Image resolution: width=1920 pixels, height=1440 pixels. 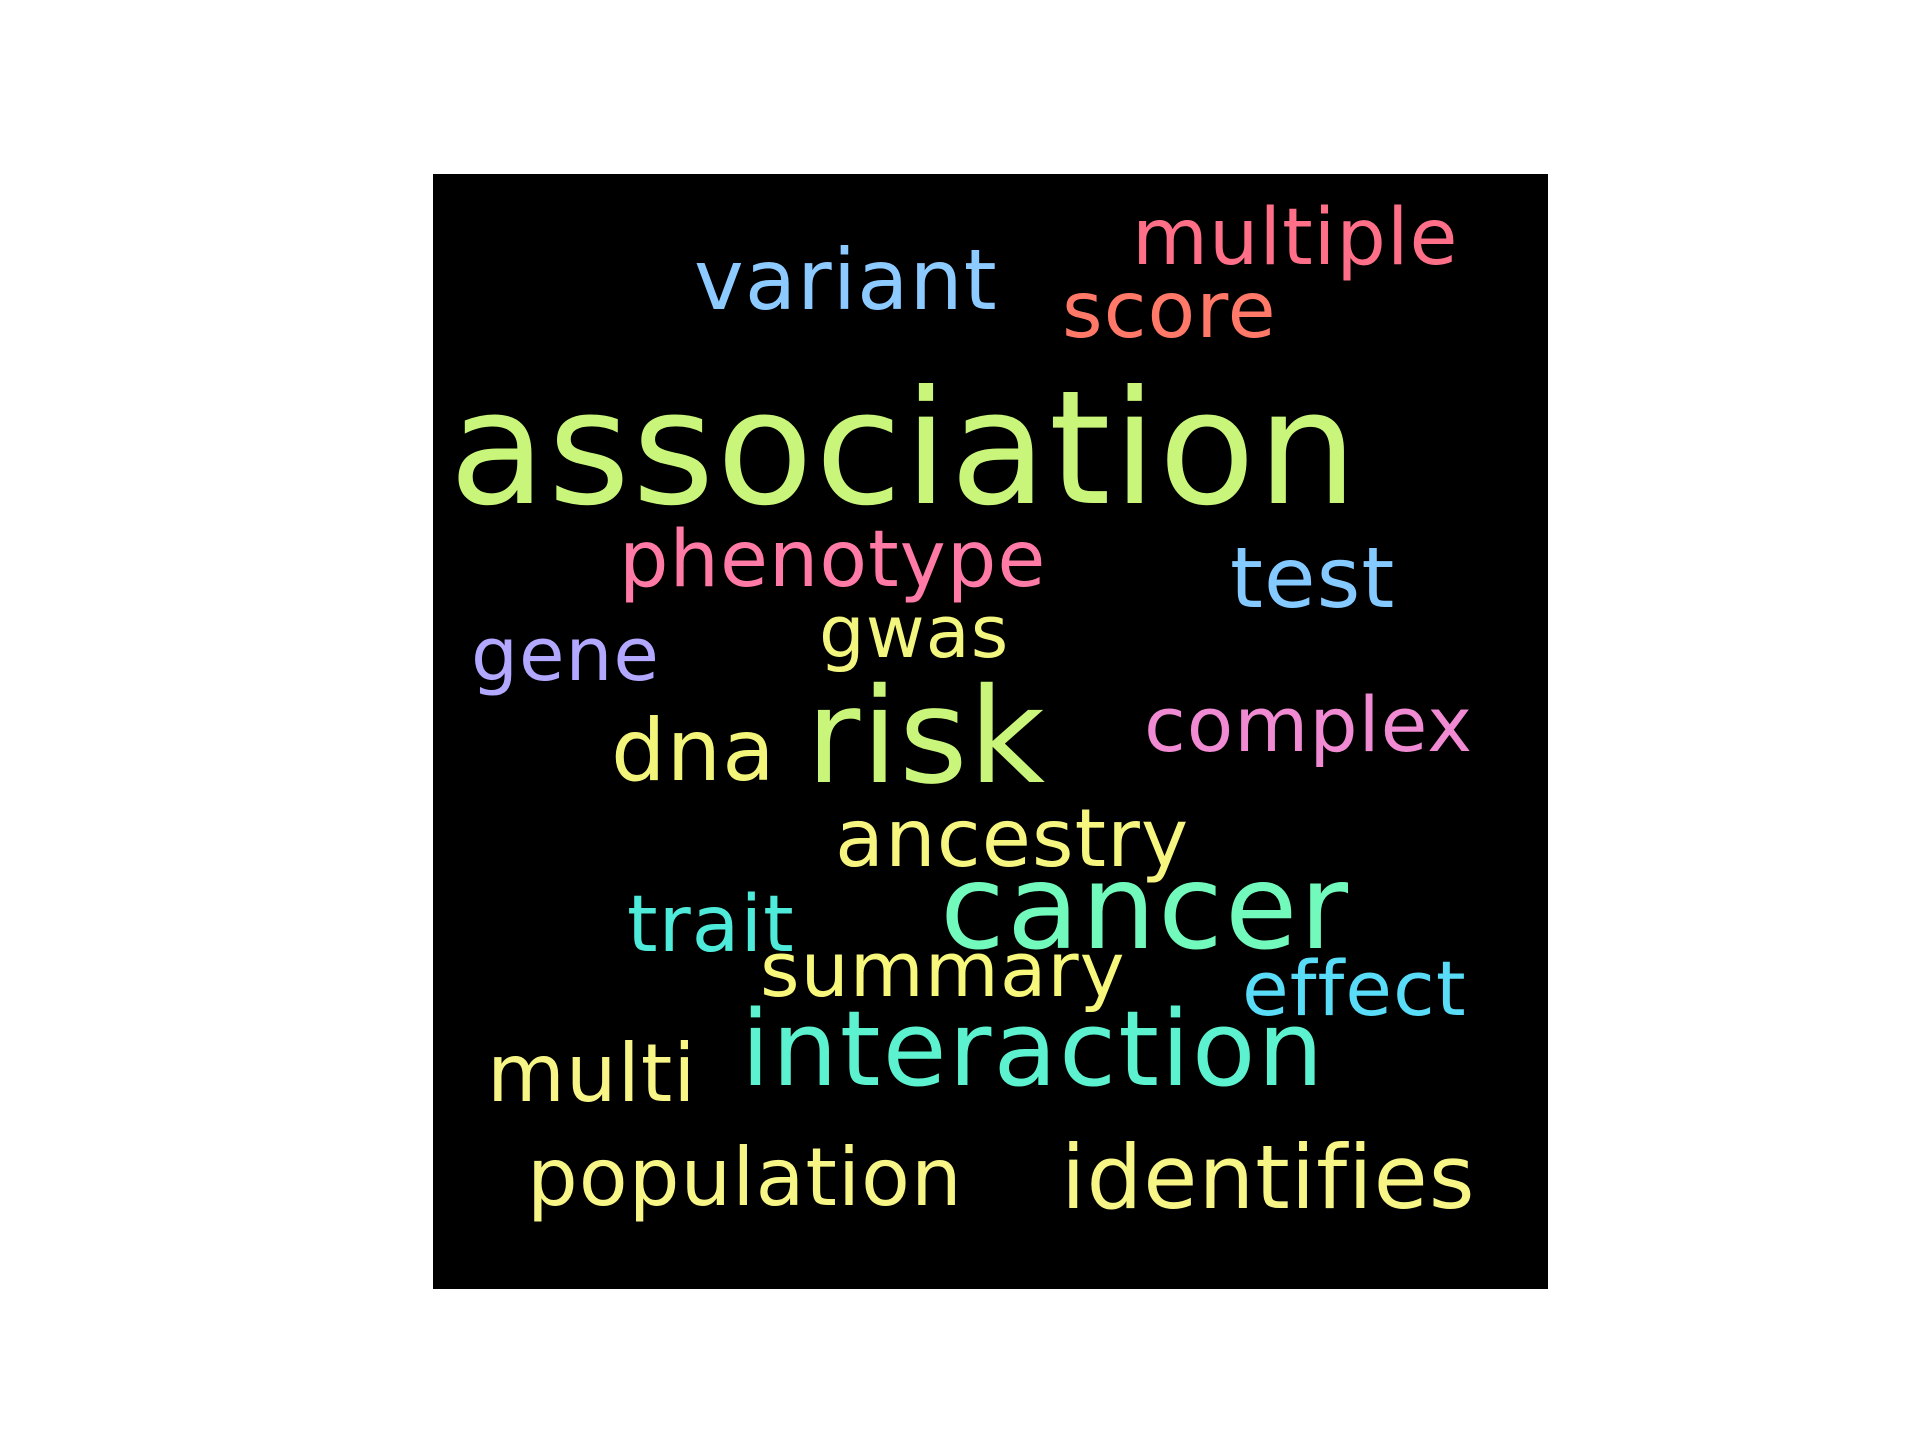 What do you see at coordinates (1033, 1049) in the screenshot?
I see `word-interaction: interaction` at bounding box center [1033, 1049].